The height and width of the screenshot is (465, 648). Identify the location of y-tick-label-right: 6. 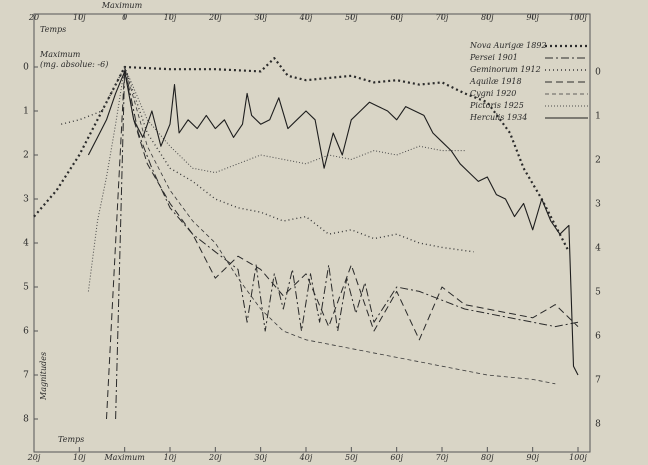
(598, 337).